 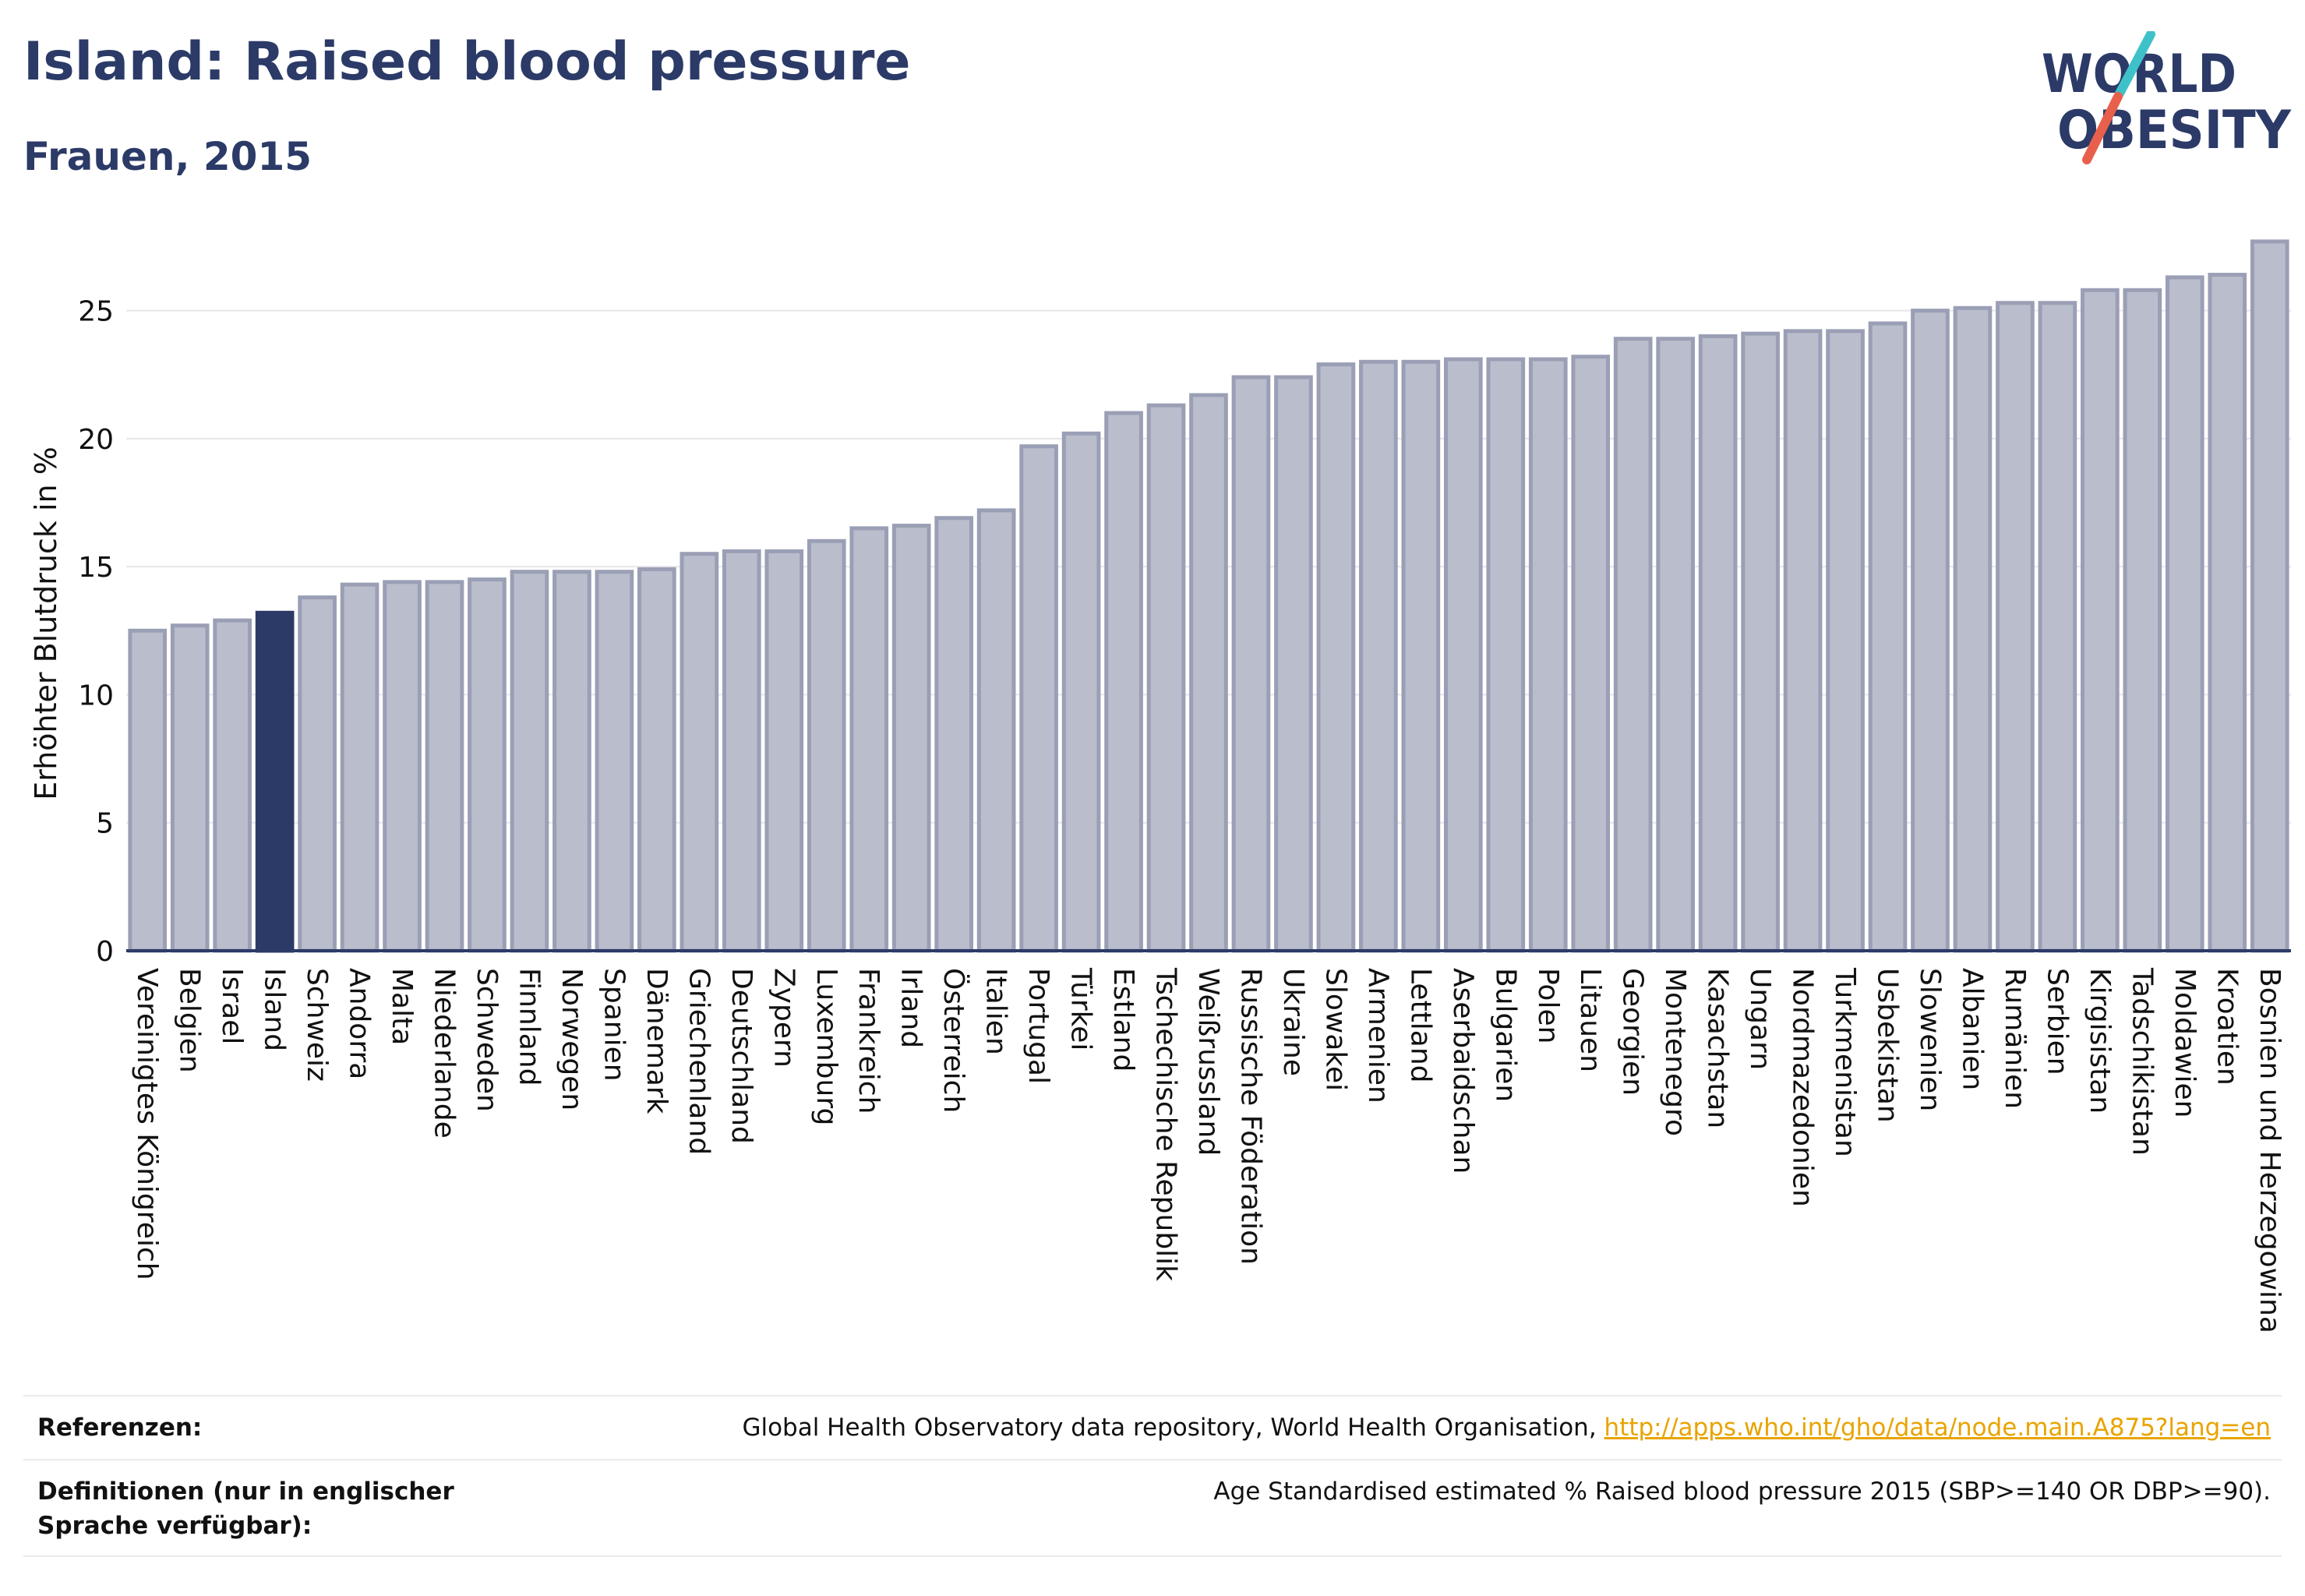 I want to click on x-tick-label: Italien, so click(x=996, y=1011).